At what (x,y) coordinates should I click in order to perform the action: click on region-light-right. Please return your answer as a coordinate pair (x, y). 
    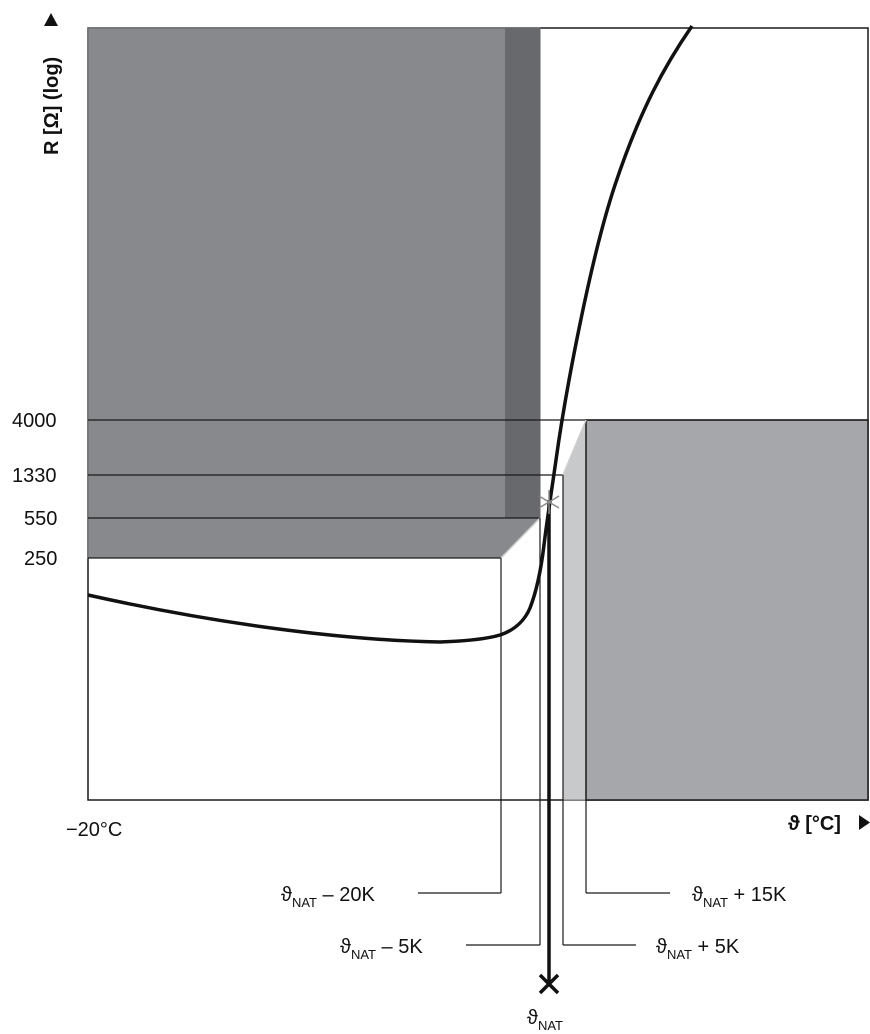
    Looking at the image, I should click on (574, 610).